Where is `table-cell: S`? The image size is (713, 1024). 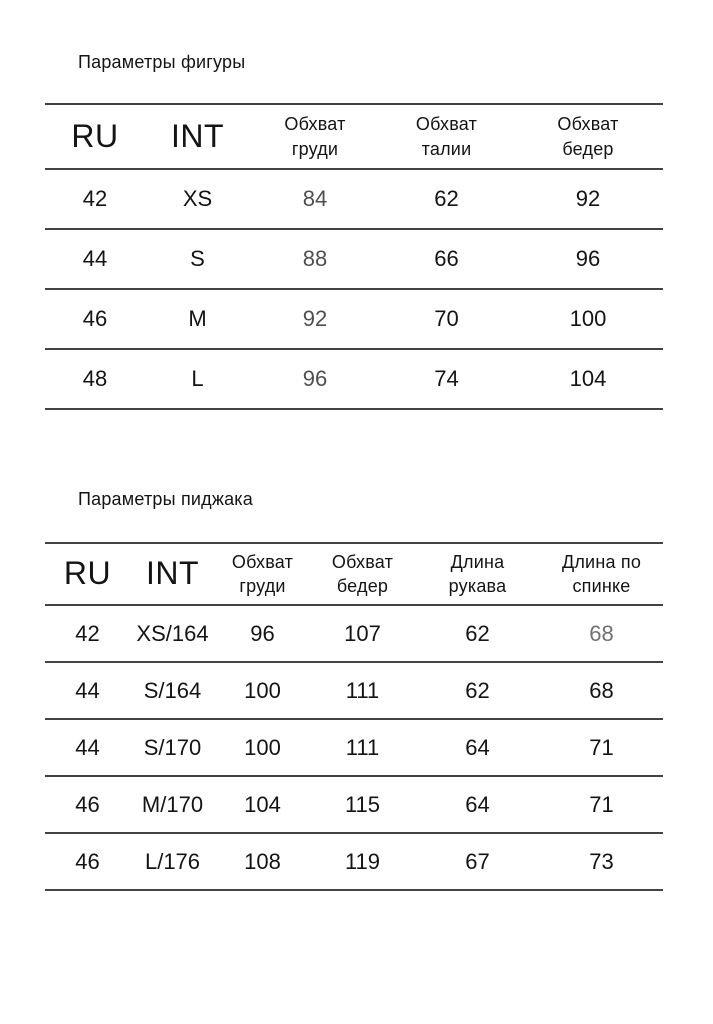 table-cell: S is located at coordinates (197, 259).